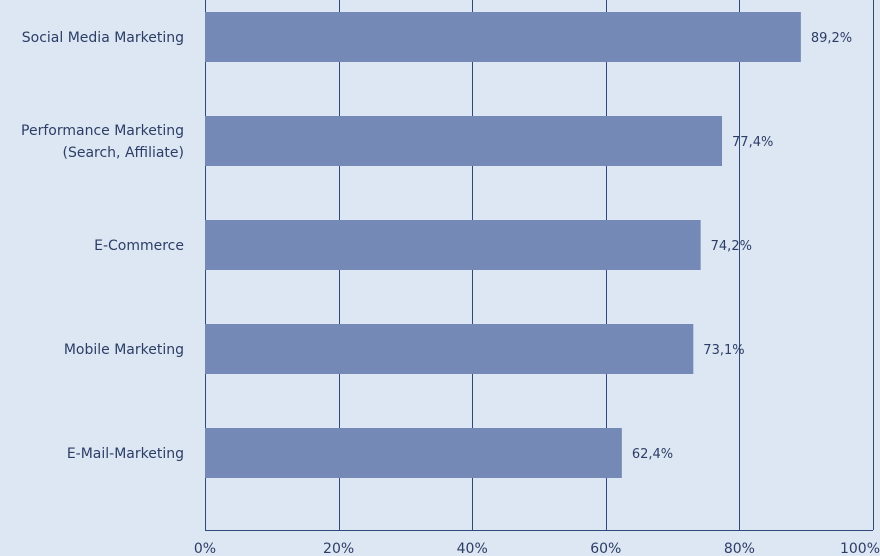 This screenshot has height=556, width=880. Describe the element at coordinates (472, 548) in the screenshot. I see `x-tick-label-40: 40%` at that location.